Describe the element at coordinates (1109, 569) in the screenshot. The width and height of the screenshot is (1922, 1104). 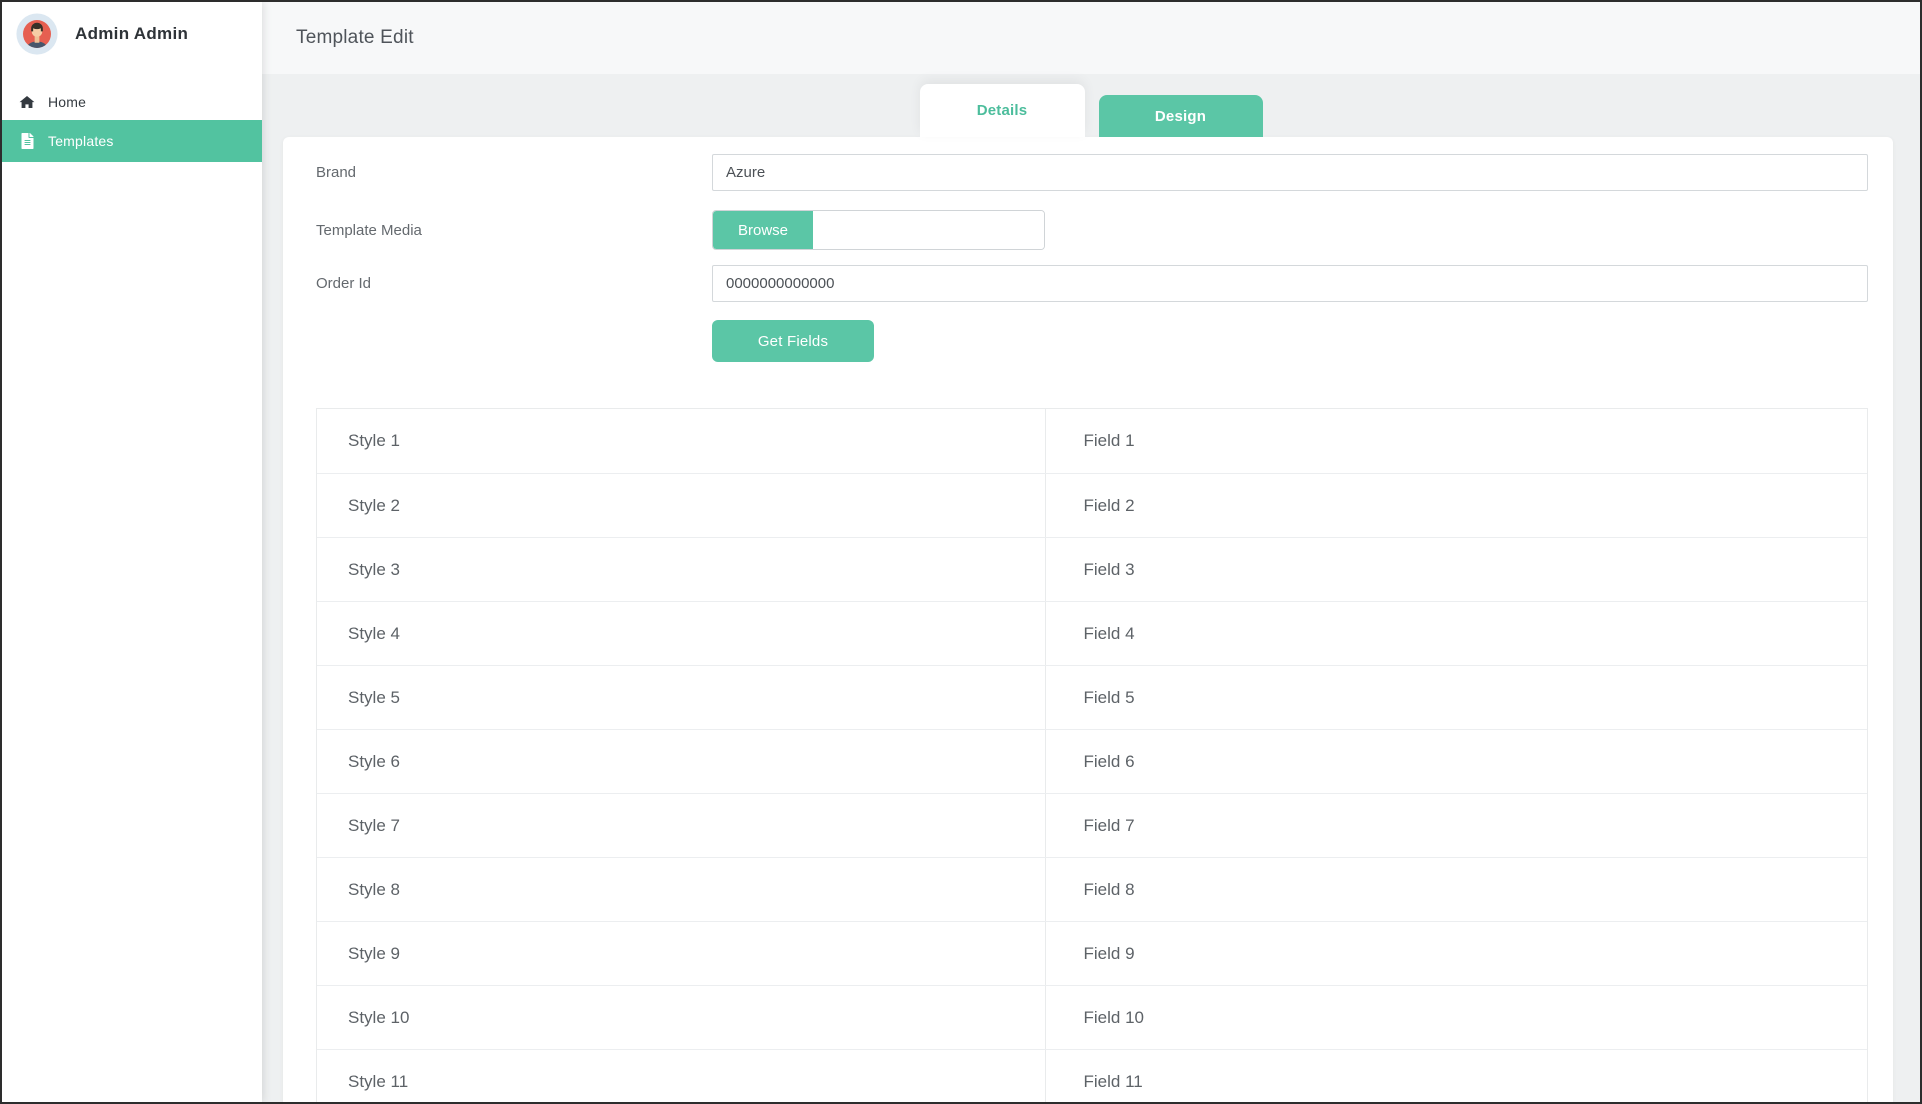
I see `field-cell: Field 3` at that location.